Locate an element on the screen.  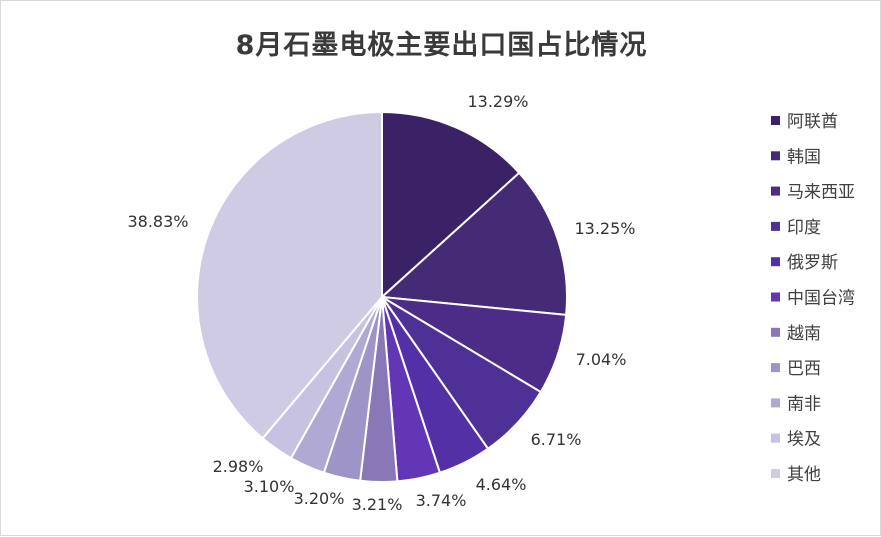
legend-label-4: 印度 is located at coordinates (804, 228).